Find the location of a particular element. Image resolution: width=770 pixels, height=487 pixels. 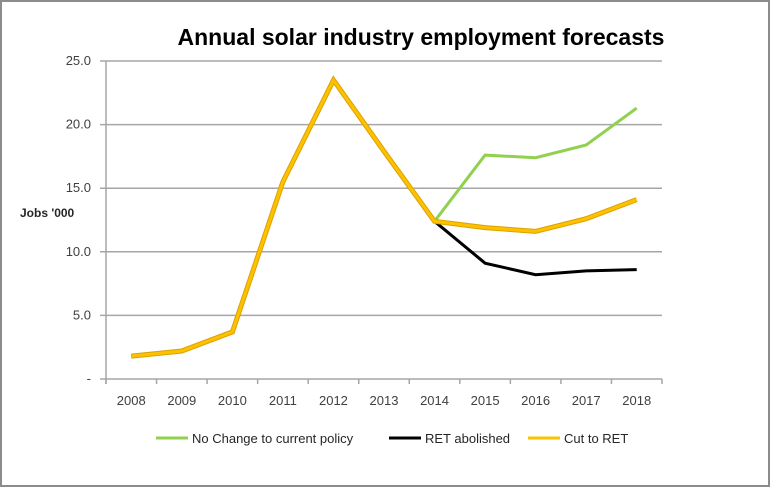

y-tick-label: 15.0 is located at coordinates (78, 187).